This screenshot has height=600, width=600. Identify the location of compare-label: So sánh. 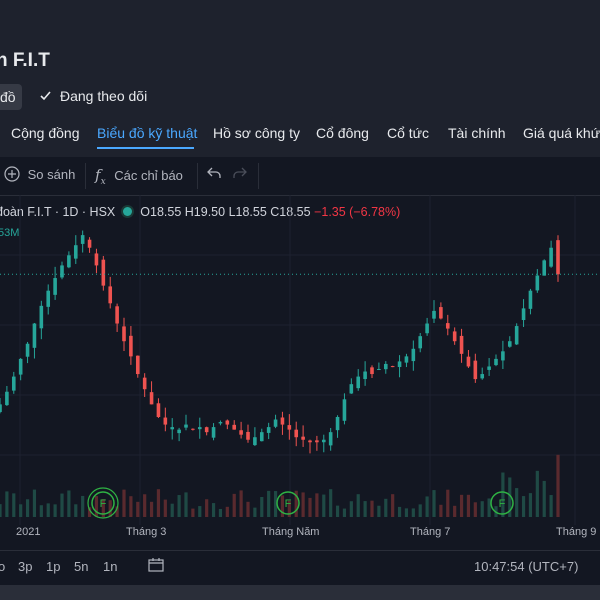
(51, 174).